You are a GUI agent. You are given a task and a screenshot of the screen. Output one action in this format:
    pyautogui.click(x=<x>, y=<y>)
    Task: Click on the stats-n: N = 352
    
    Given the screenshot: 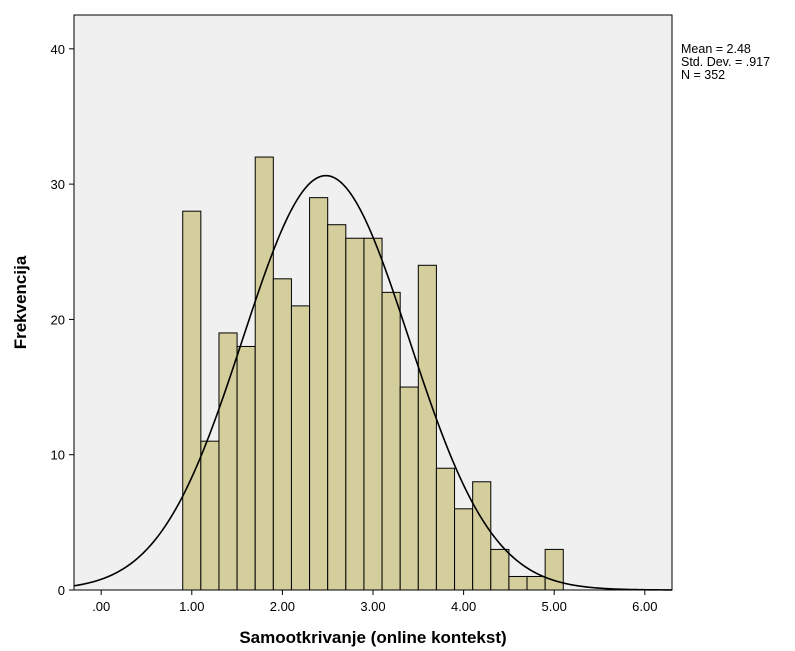 What is the action you would take?
    pyautogui.click(x=703, y=75)
    